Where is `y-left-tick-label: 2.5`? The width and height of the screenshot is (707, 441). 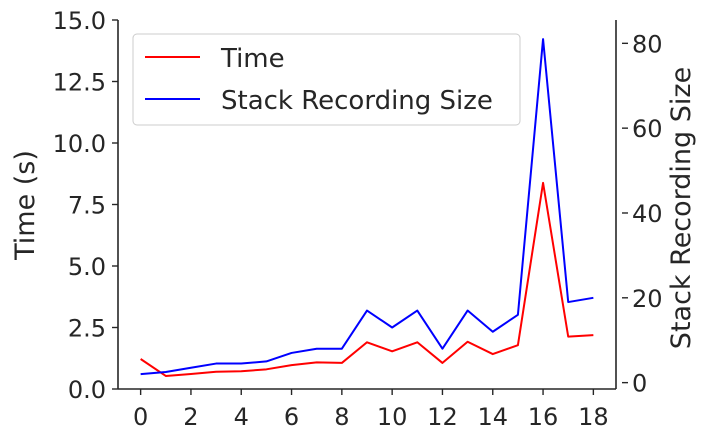
y-left-tick-label: 2.5 is located at coordinates (87, 329).